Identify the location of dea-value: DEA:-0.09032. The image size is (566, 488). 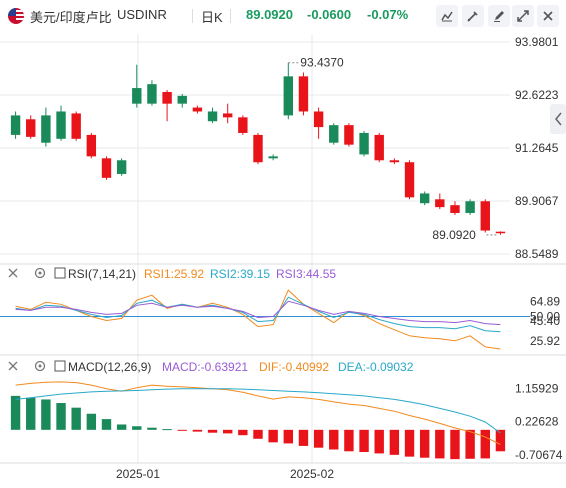
(376, 367).